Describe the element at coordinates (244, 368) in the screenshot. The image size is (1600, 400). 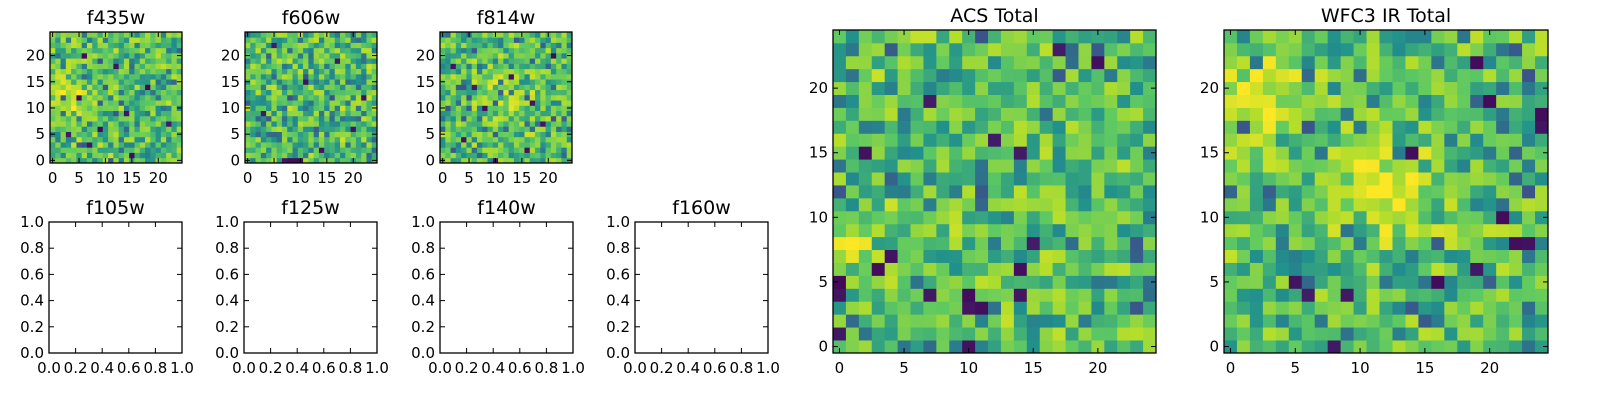
I see `x-tick-label: 0.0` at that location.